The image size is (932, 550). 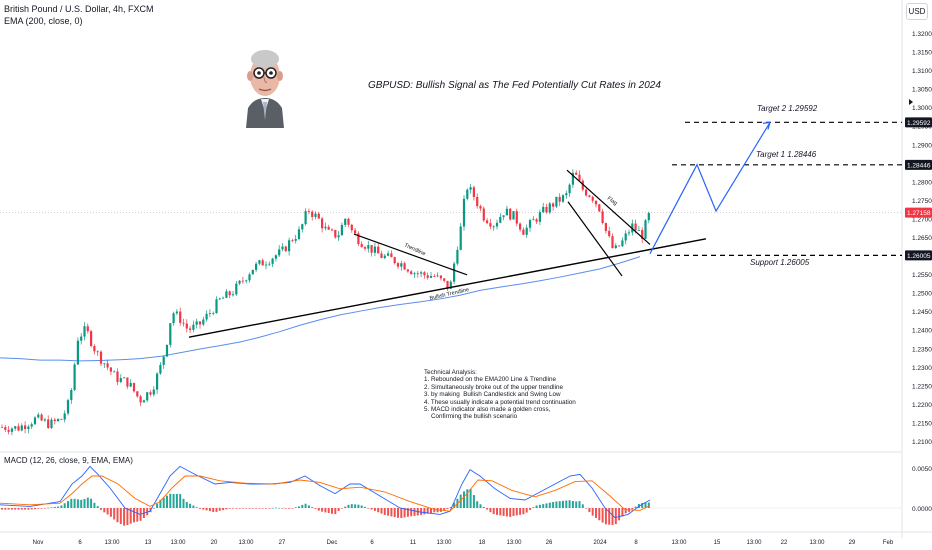 What do you see at coordinates (922, 275) in the screenshot?
I see `y-tick-label: 1.25500` at bounding box center [922, 275].